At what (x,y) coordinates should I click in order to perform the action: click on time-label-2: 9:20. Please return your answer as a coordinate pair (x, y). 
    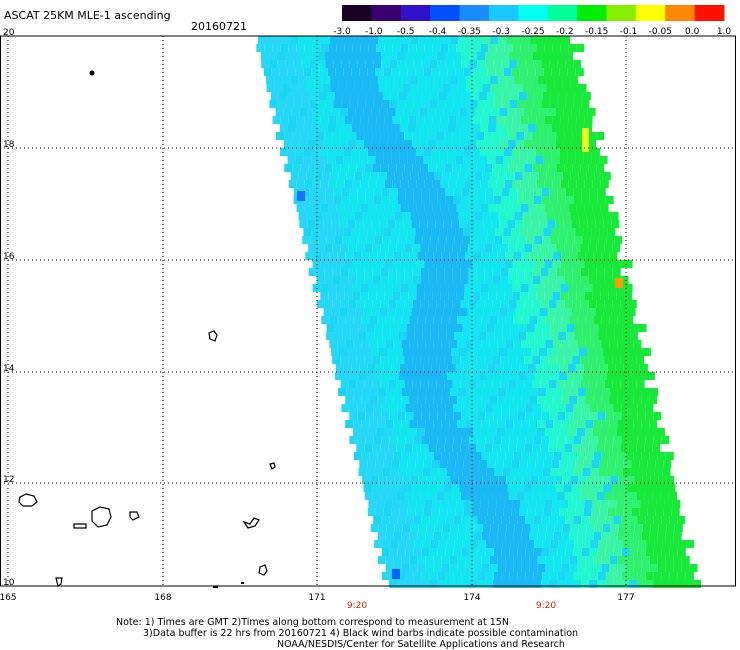
    Looking at the image, I should click on (546, 606).